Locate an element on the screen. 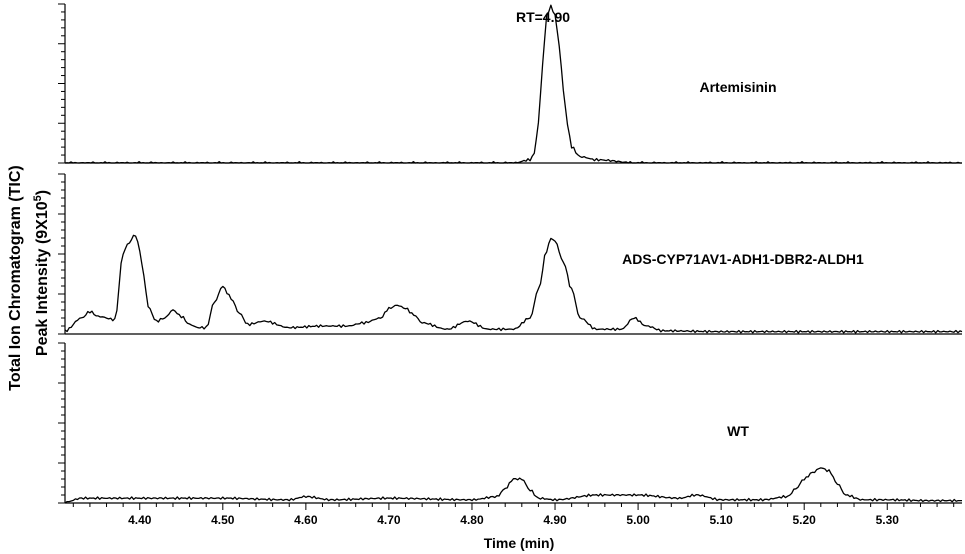 The image size is (965, 554). x-axis: 4.40 4.50 4.60 4.70 4.80 4.90 5.00 5.10 5.20 5.30 is located at coordinates (513, 515).